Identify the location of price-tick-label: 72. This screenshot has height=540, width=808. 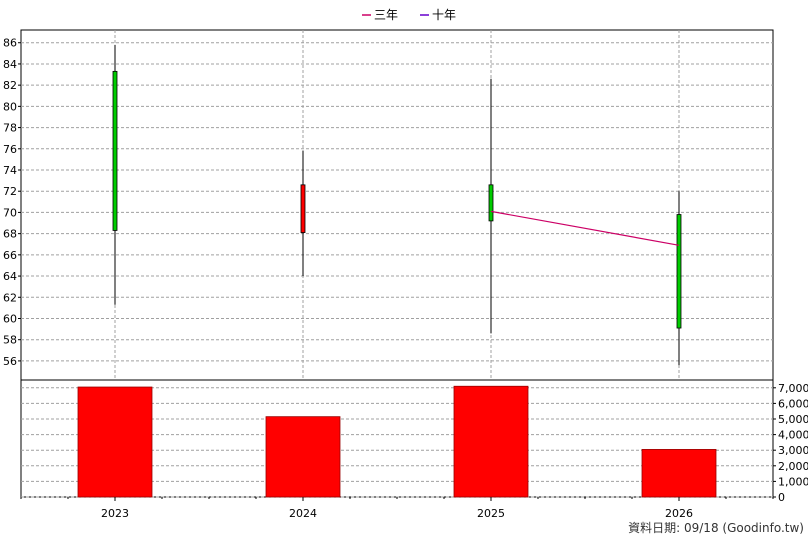
(10, 191).